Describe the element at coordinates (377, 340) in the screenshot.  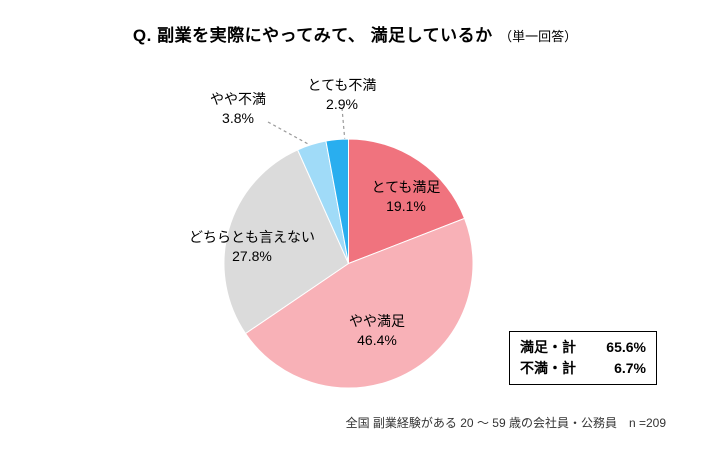
I see `slice-label-value: 46.4%` at that location.